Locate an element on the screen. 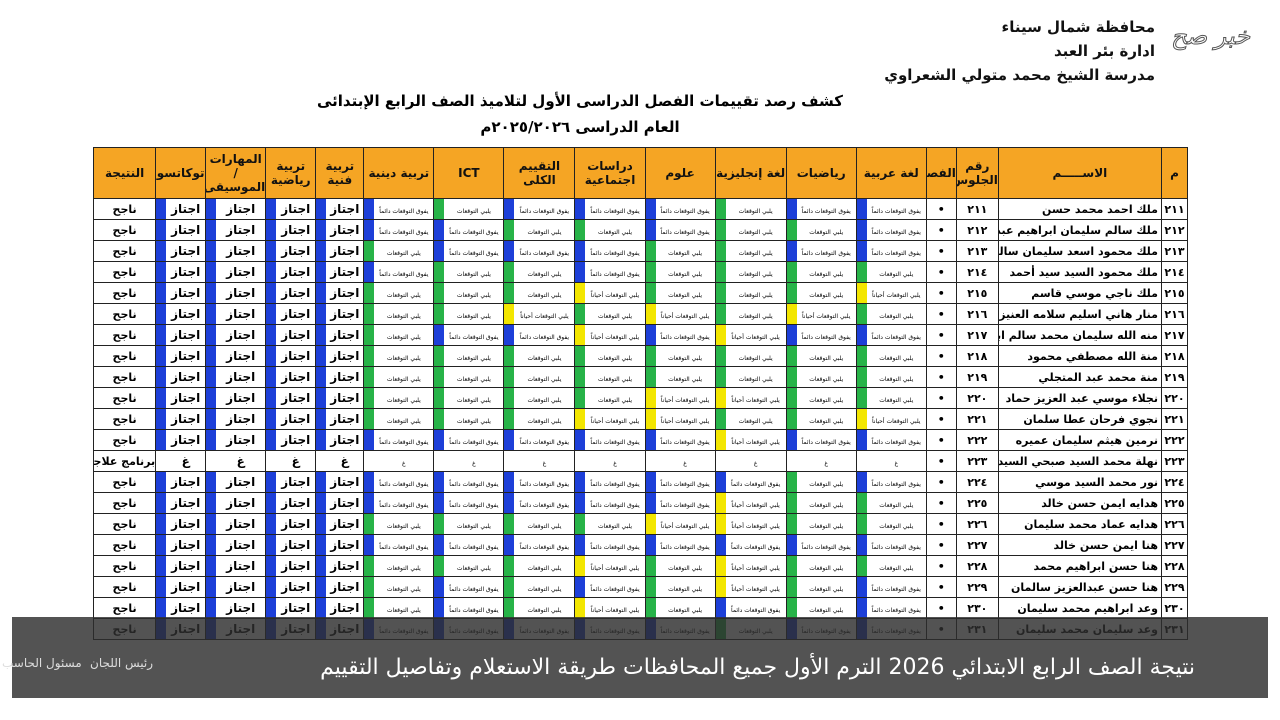 Image resolution: width=1280 pixels, height=720 pixels. student-name: ملك ناجي موسي قاسم is located at coordinates (1079, 293).